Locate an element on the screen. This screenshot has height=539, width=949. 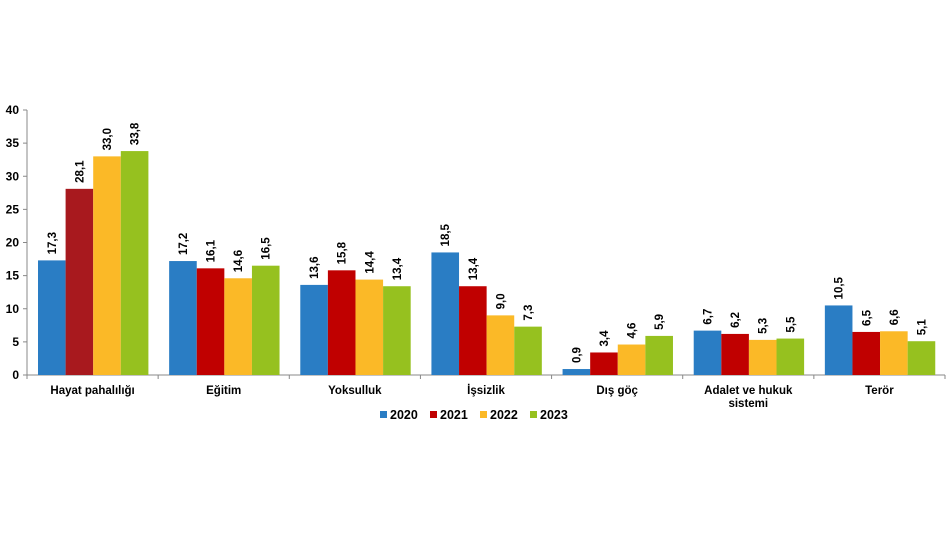
legend-swatch-2023 is located at coordinates (533, 414).